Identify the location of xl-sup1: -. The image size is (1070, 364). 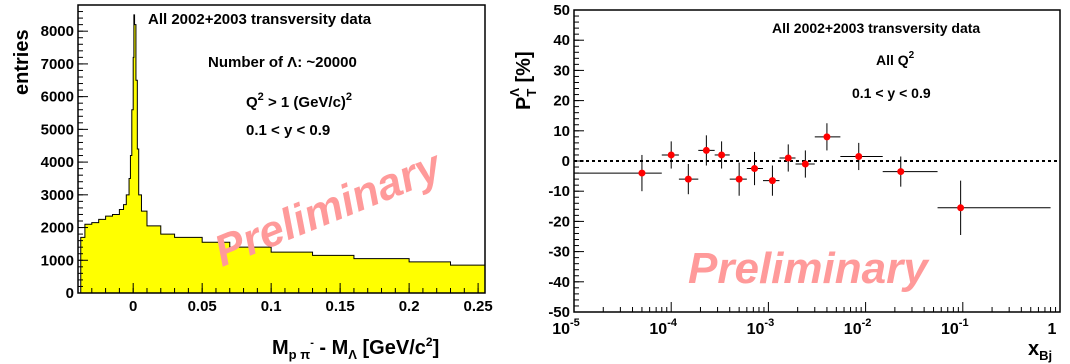
(312, 343).